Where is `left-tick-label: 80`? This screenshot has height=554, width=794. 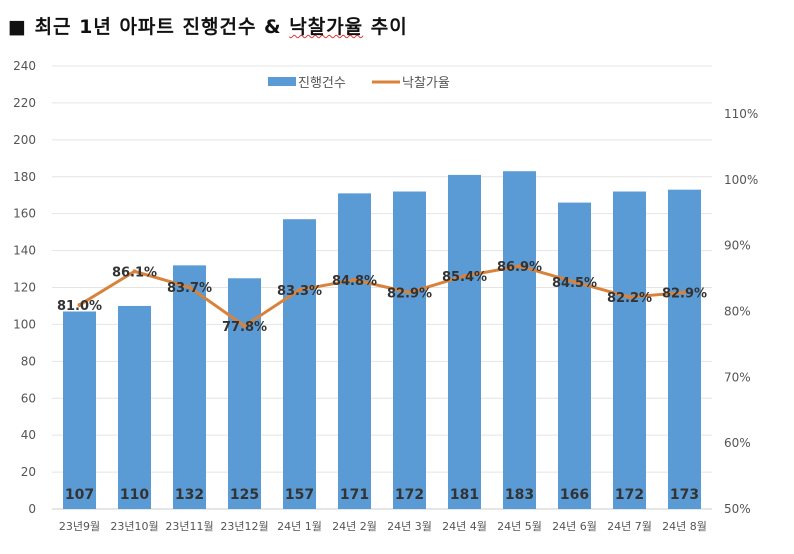 left-tick-label: 80 is located at coordinates (28, 361).